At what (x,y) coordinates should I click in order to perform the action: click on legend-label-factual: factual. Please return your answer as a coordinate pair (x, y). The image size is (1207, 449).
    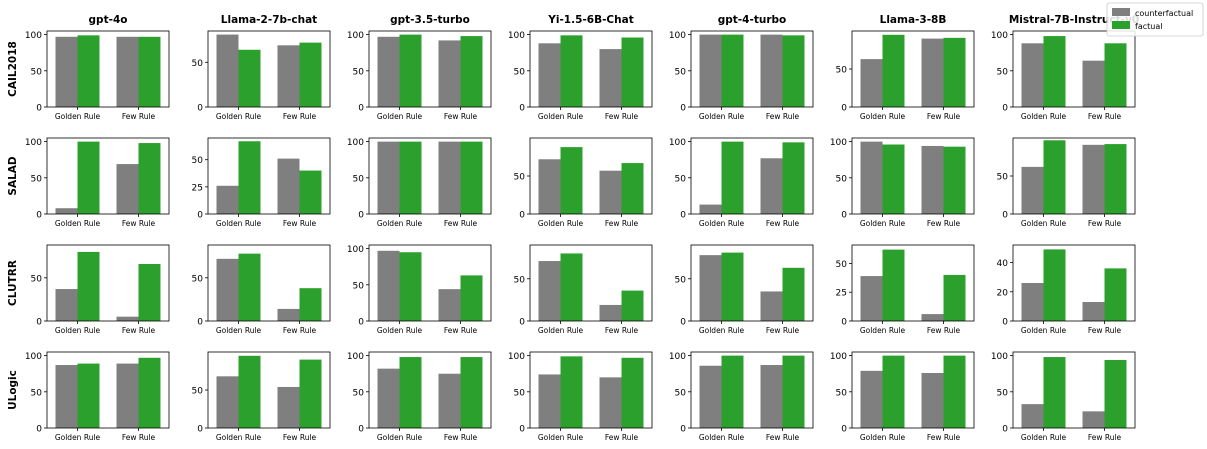
    Looking at the image, I should click on (1148, 26).